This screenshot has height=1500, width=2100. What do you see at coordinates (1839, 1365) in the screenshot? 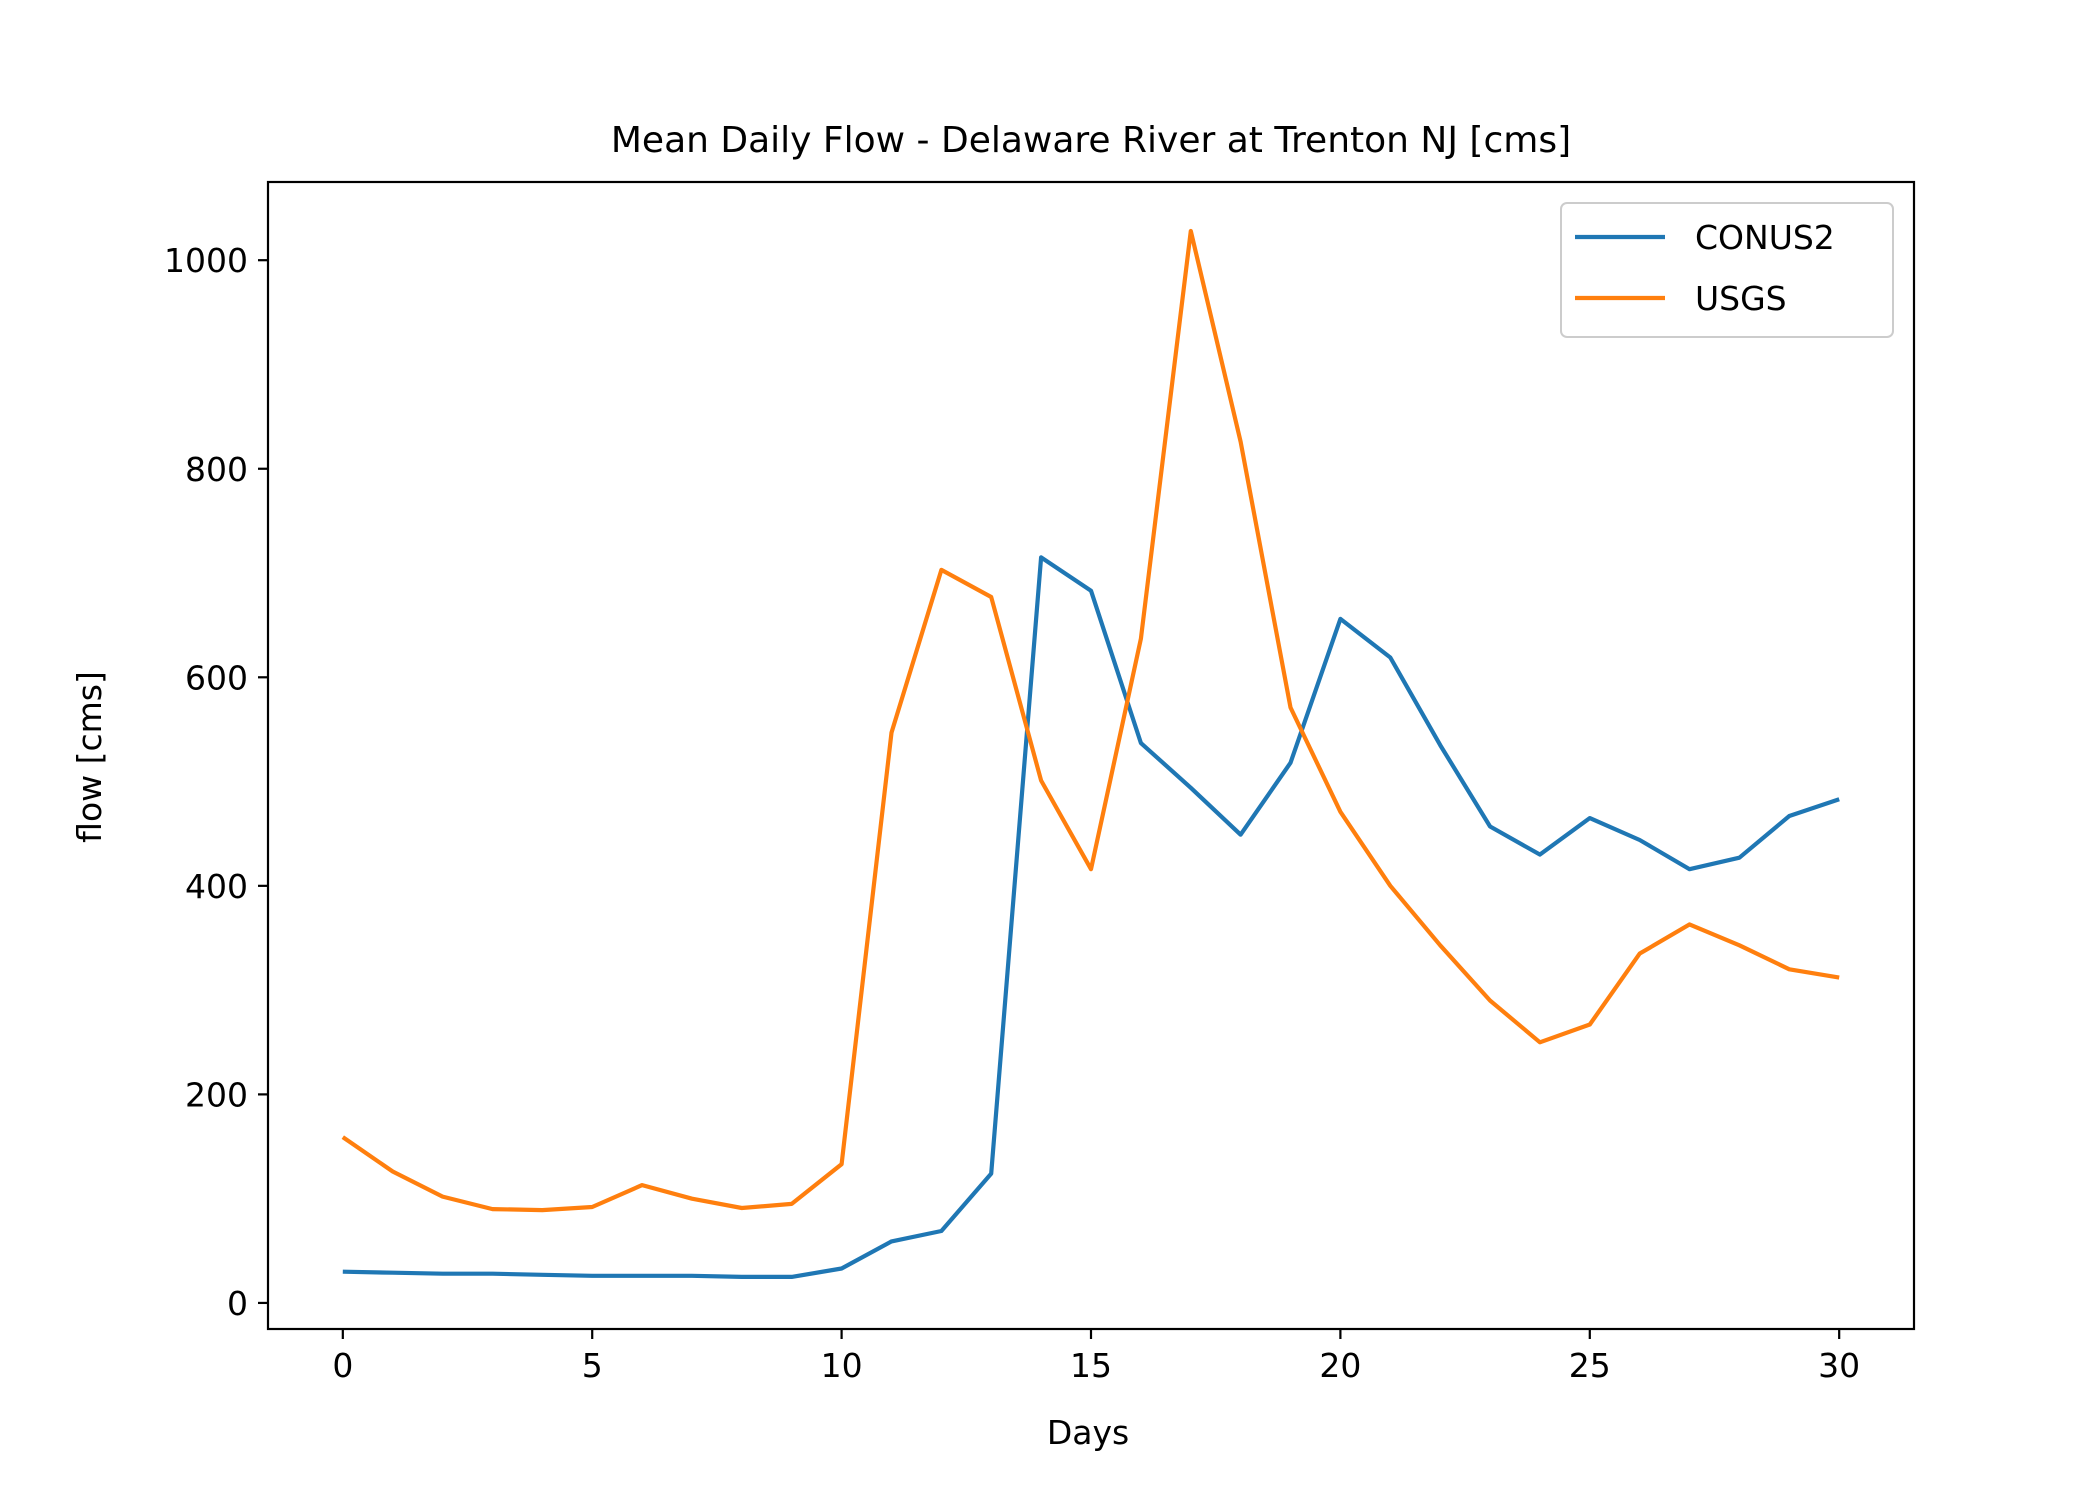
I see `x-tick-label: 30` at bounding box center [1839, 1365].